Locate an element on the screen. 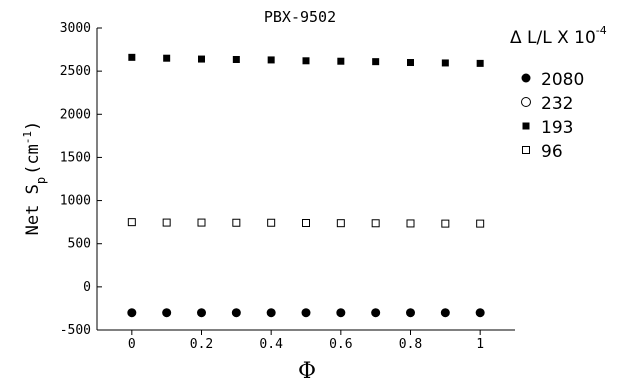 The image size is (619, 384). y-tick-label: 3000 is located at coordinates (75, 28).